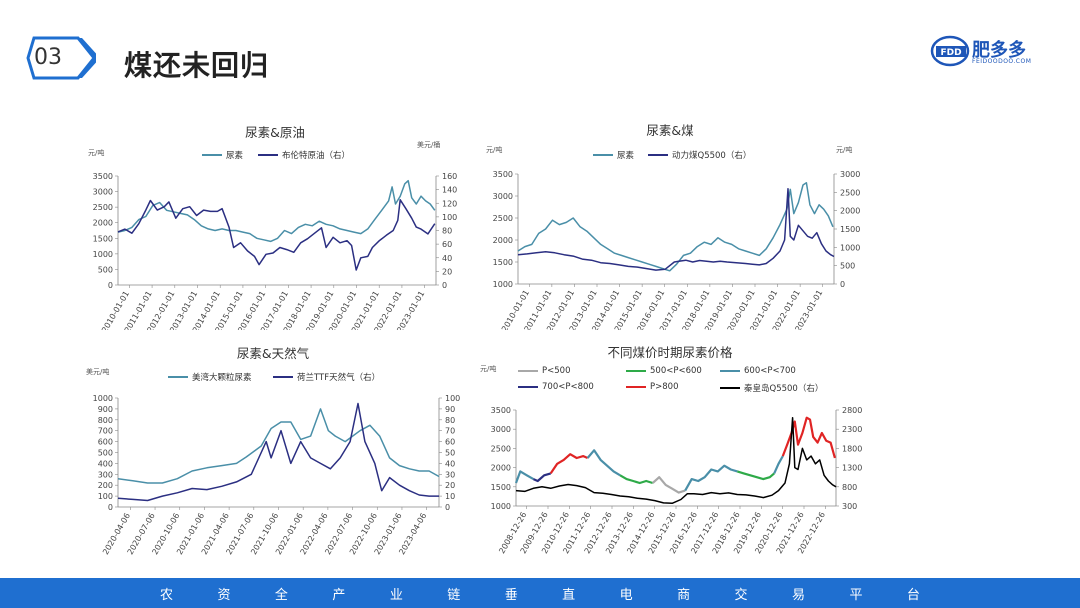 The height and width of the screenshot is (608, 1080). What do you see at coordinates (98, 372) in the screenshot?
I see `left-unit: 美元/吨` at bounding box center [98, 372].